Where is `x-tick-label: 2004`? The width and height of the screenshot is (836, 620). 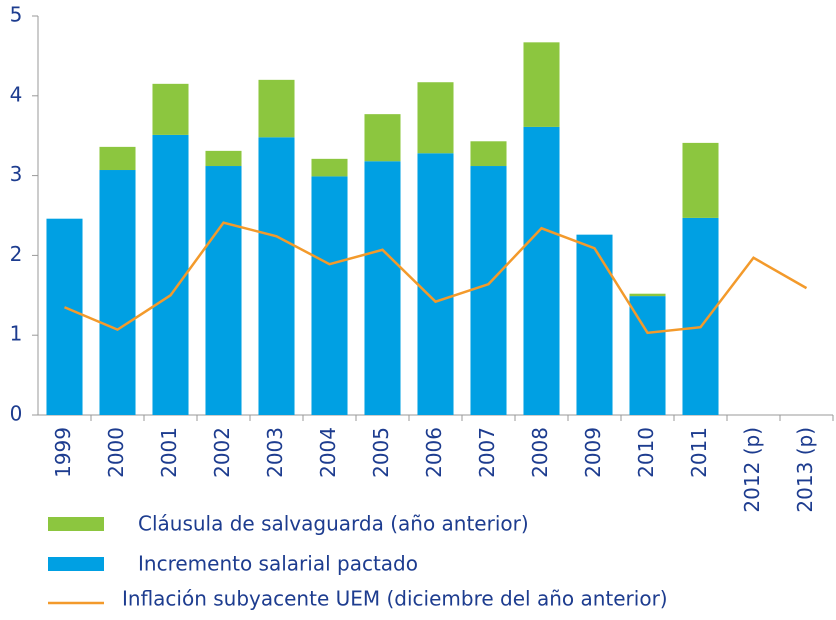
x-tick-label: 2004 is located at coordinates (328, 452).